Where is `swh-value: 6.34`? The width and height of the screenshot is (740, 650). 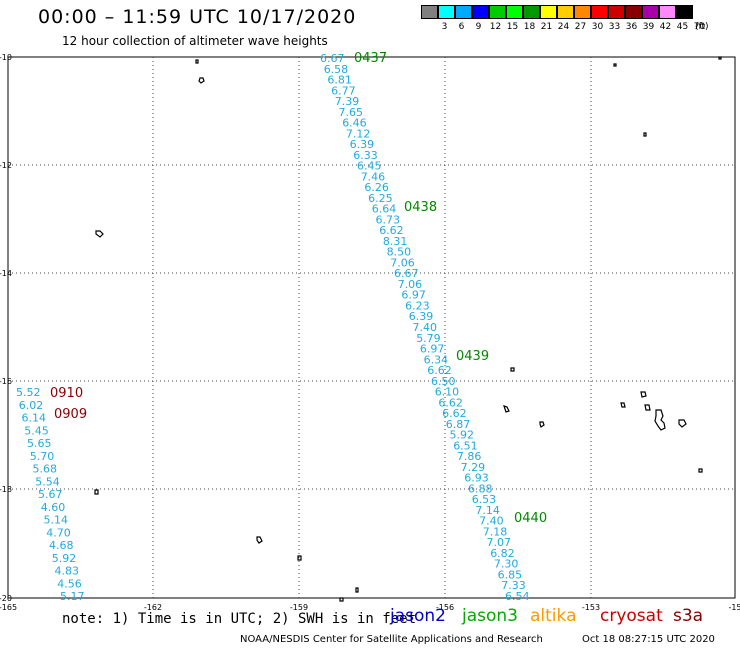 swh-value: 6.34 is located at coordinates (436, 359).